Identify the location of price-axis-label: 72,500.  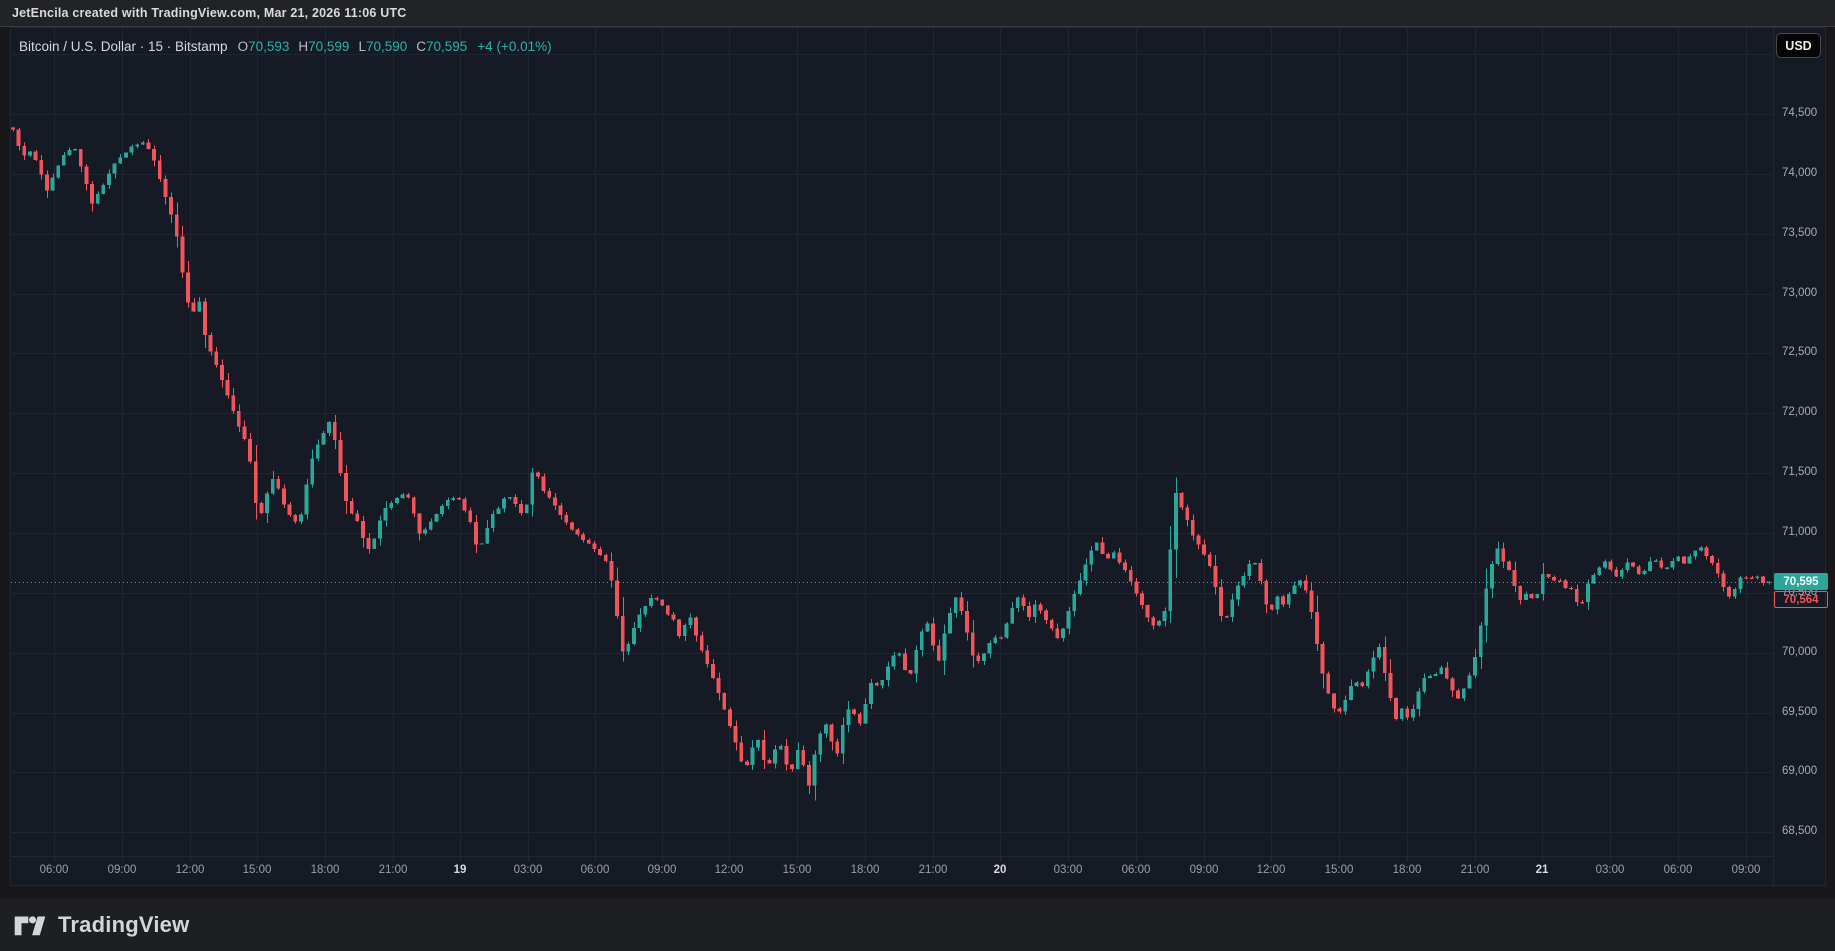
(1800, 352).